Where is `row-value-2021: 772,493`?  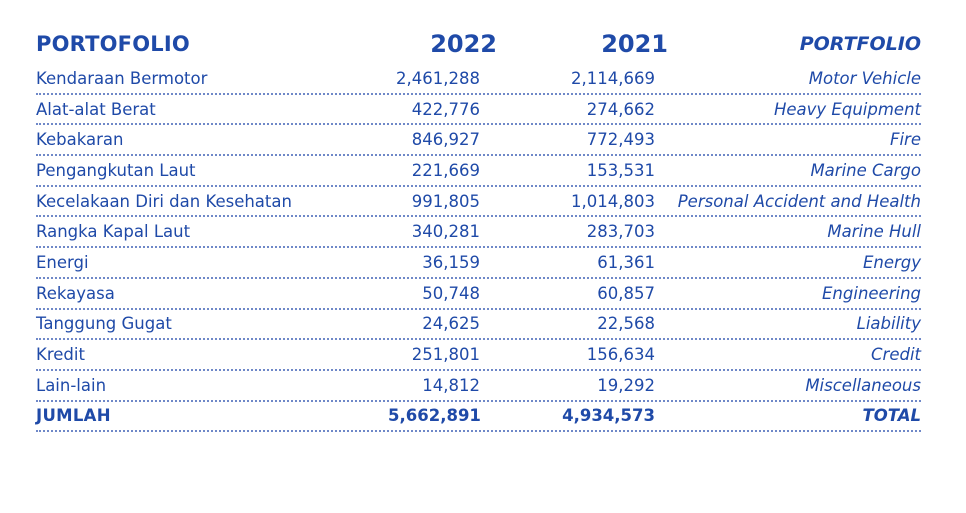 row-value-2021: 772,493 is located at coordinates (620, 140).